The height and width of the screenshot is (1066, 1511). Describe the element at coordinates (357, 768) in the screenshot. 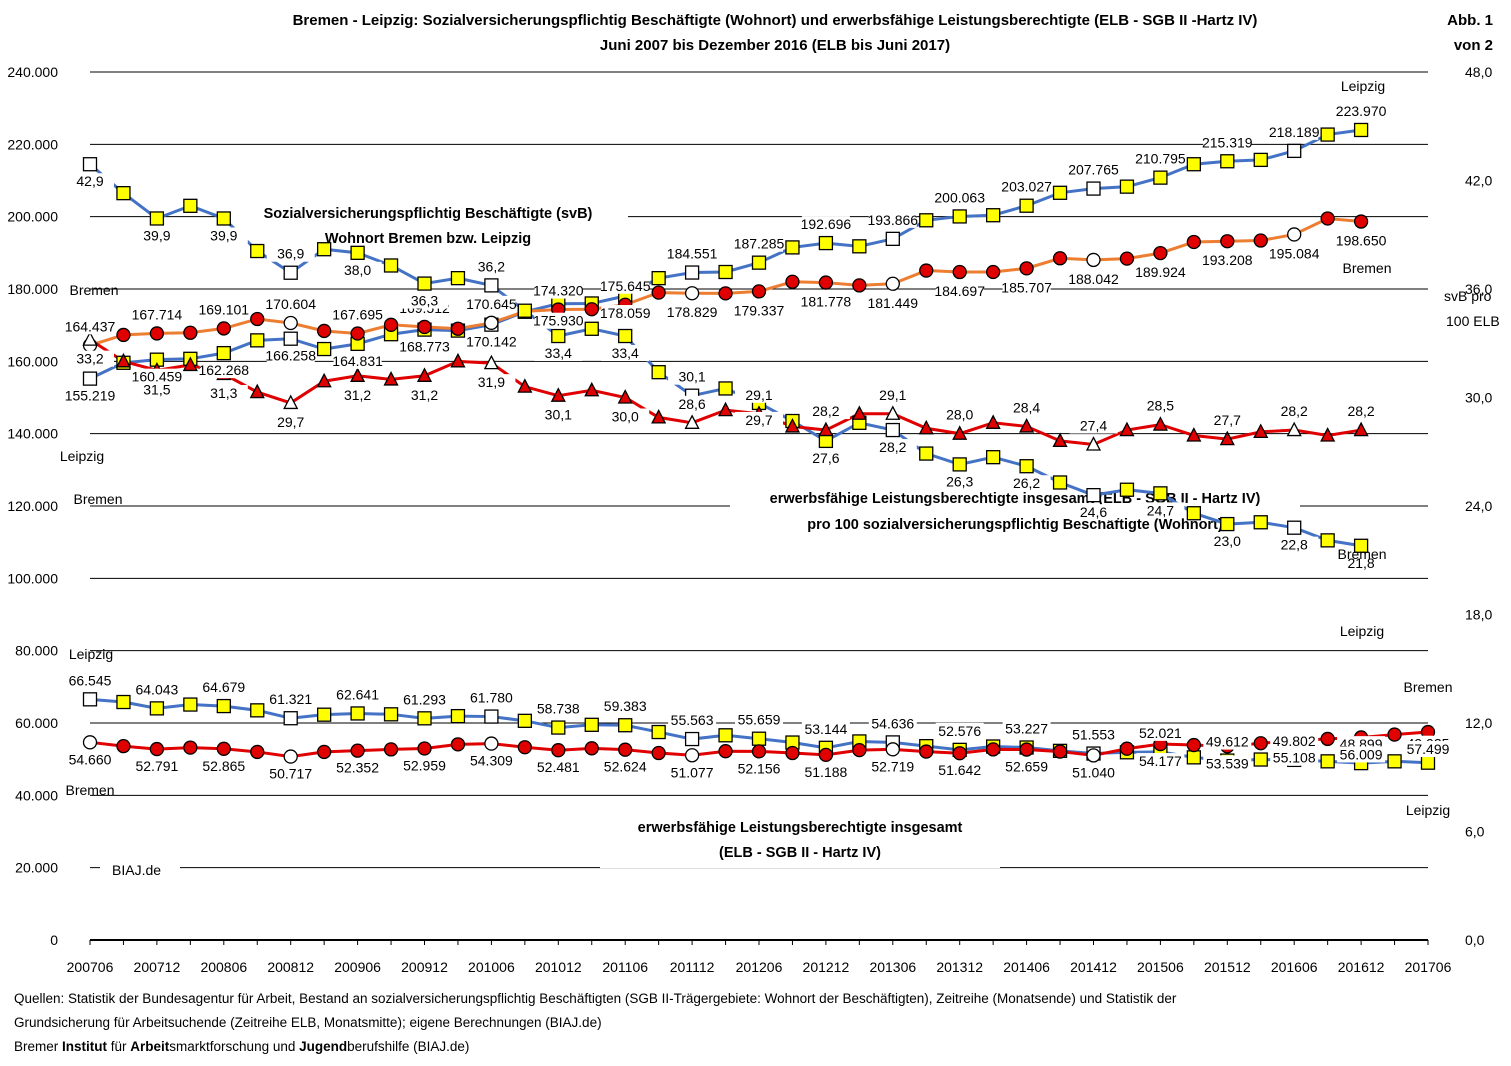

I see `data-label-elb_bremen: 52.352` at that location.